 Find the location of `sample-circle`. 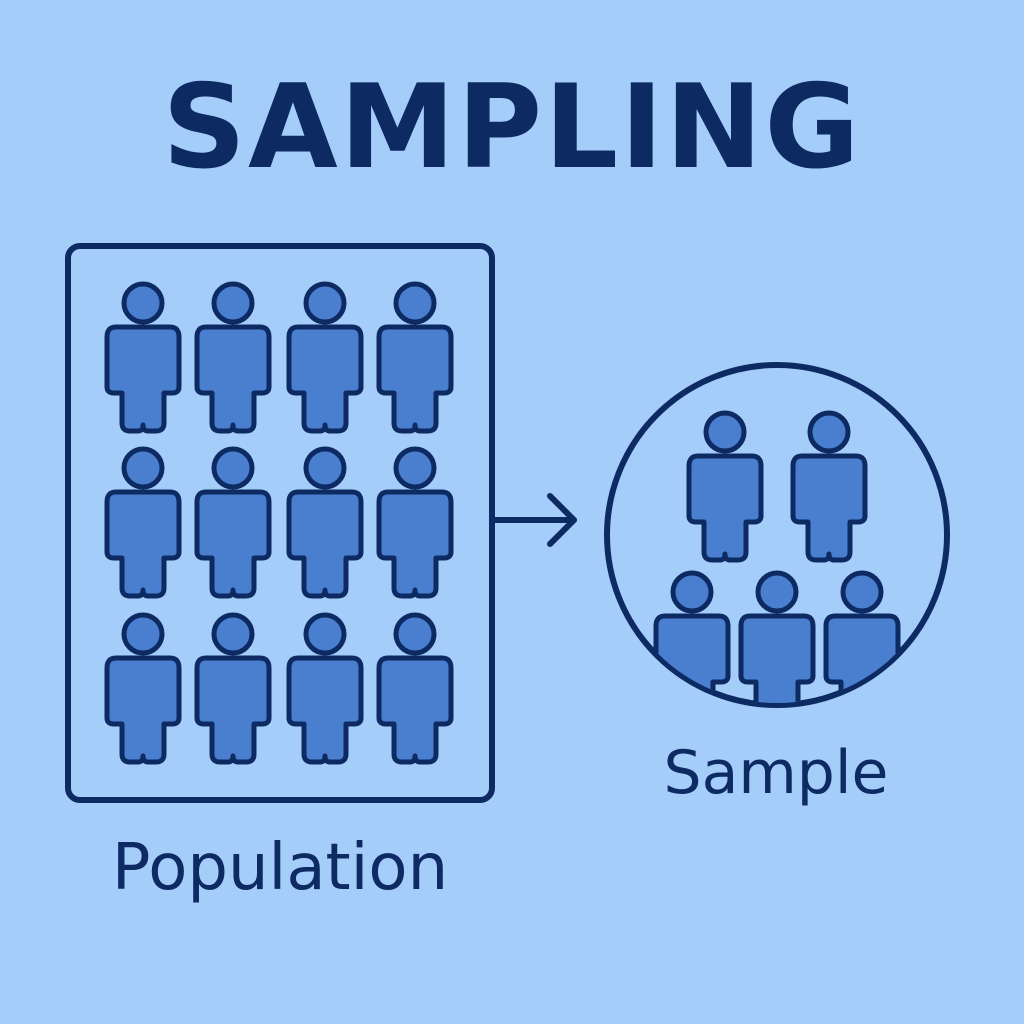

sample-circle is located at coordinates (777, 535).